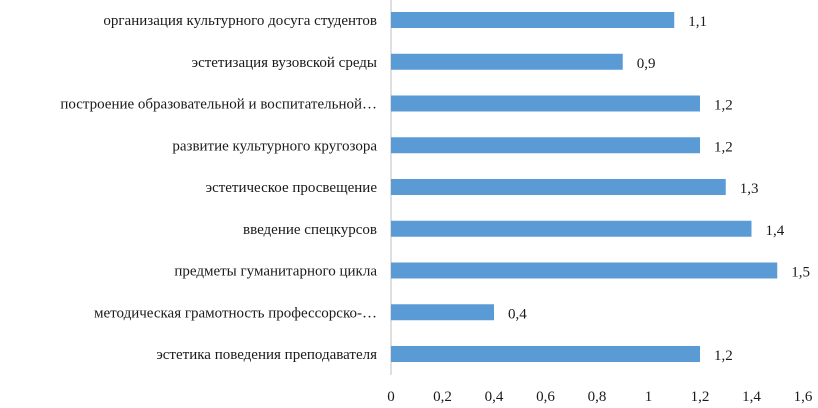 This screenshot has width=818, height=408. I want to click on x-tick-label: 0,4, so click(494, 397).